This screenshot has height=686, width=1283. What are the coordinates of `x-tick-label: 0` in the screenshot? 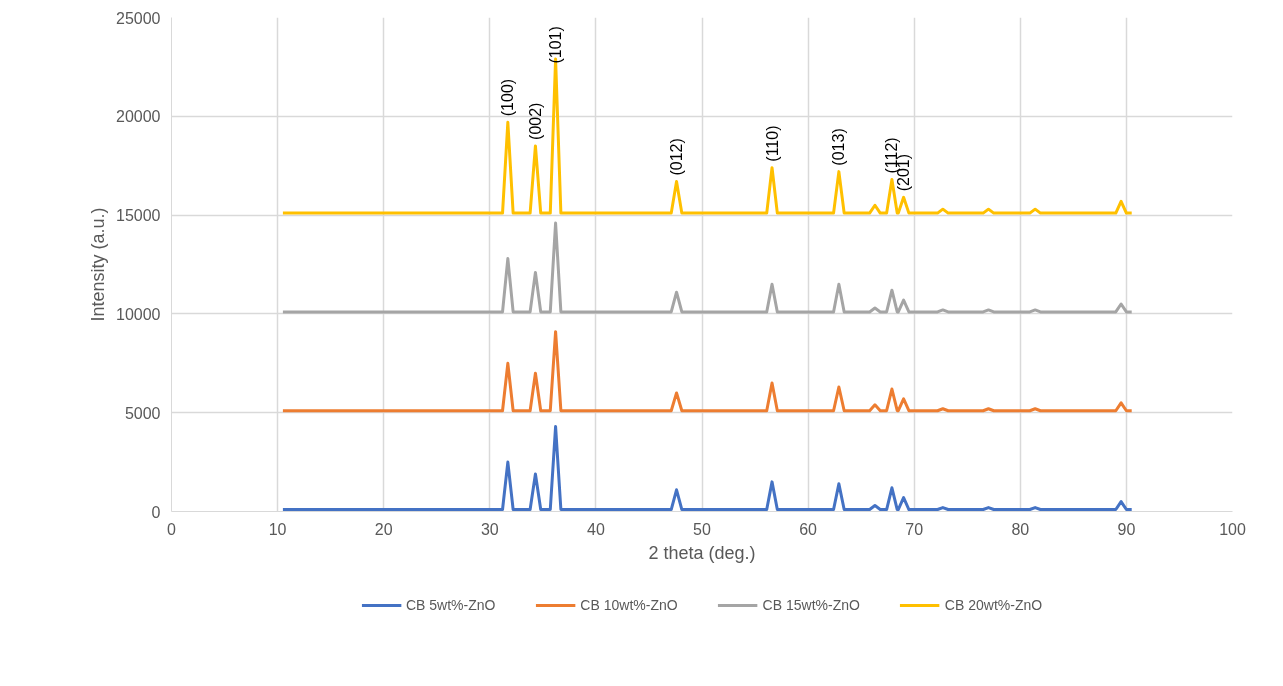 It's located at (172, 529).